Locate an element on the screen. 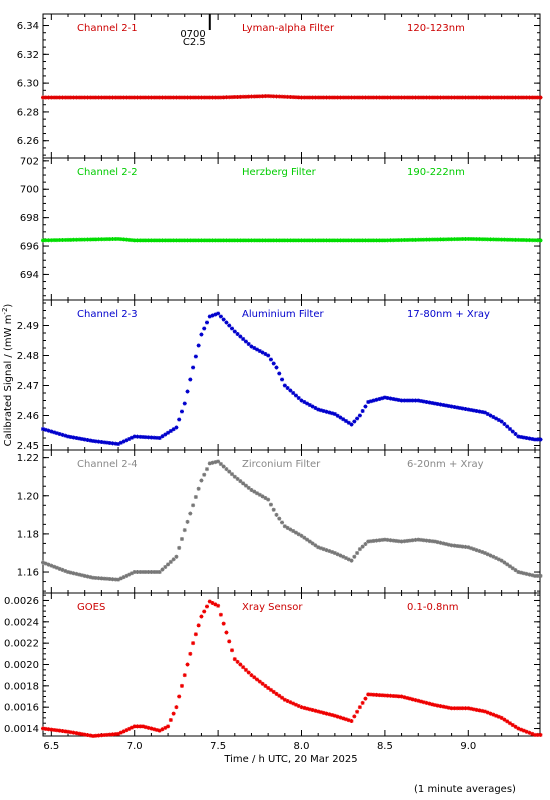  y-tick-label: 6.34 is located at coordinates (28, 26).